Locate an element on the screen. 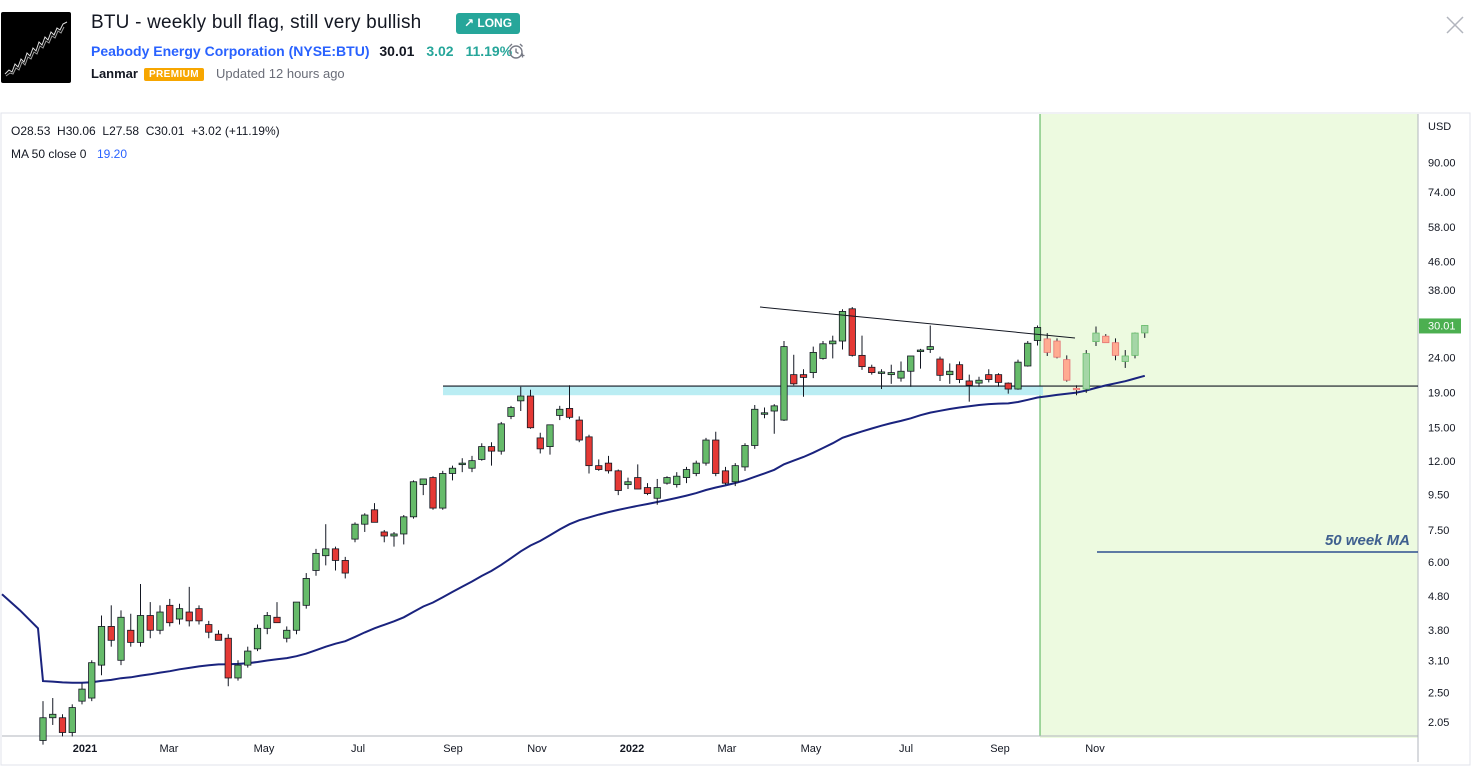 This screenshot has height=773, width=1472. alarm-clock-icon is located at coordinates (516, 51).